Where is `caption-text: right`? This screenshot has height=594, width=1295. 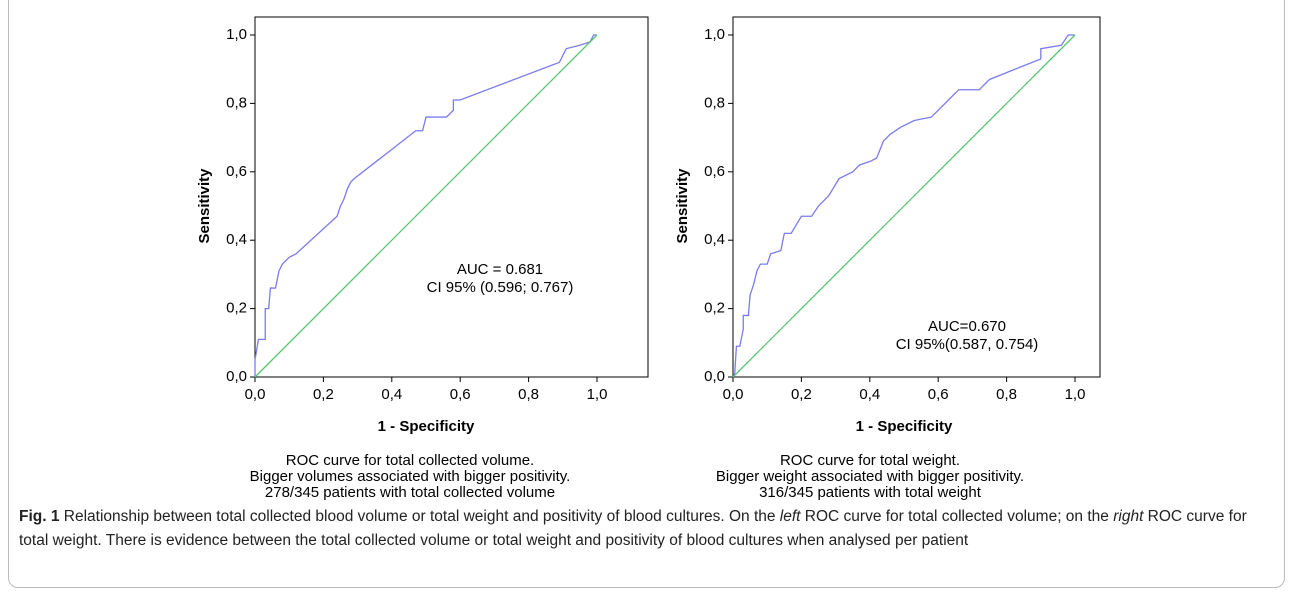 caption-text: right is located at coordinates (1128, 516).